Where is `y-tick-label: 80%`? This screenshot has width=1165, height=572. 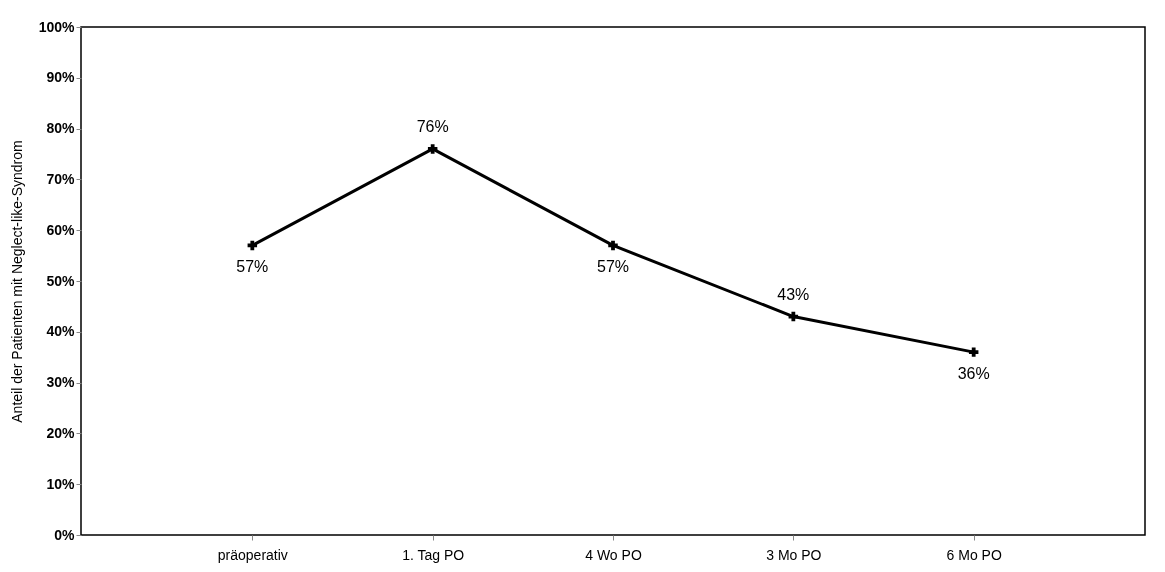 y-tick-label: 80% is located at coordinates (61, 128).